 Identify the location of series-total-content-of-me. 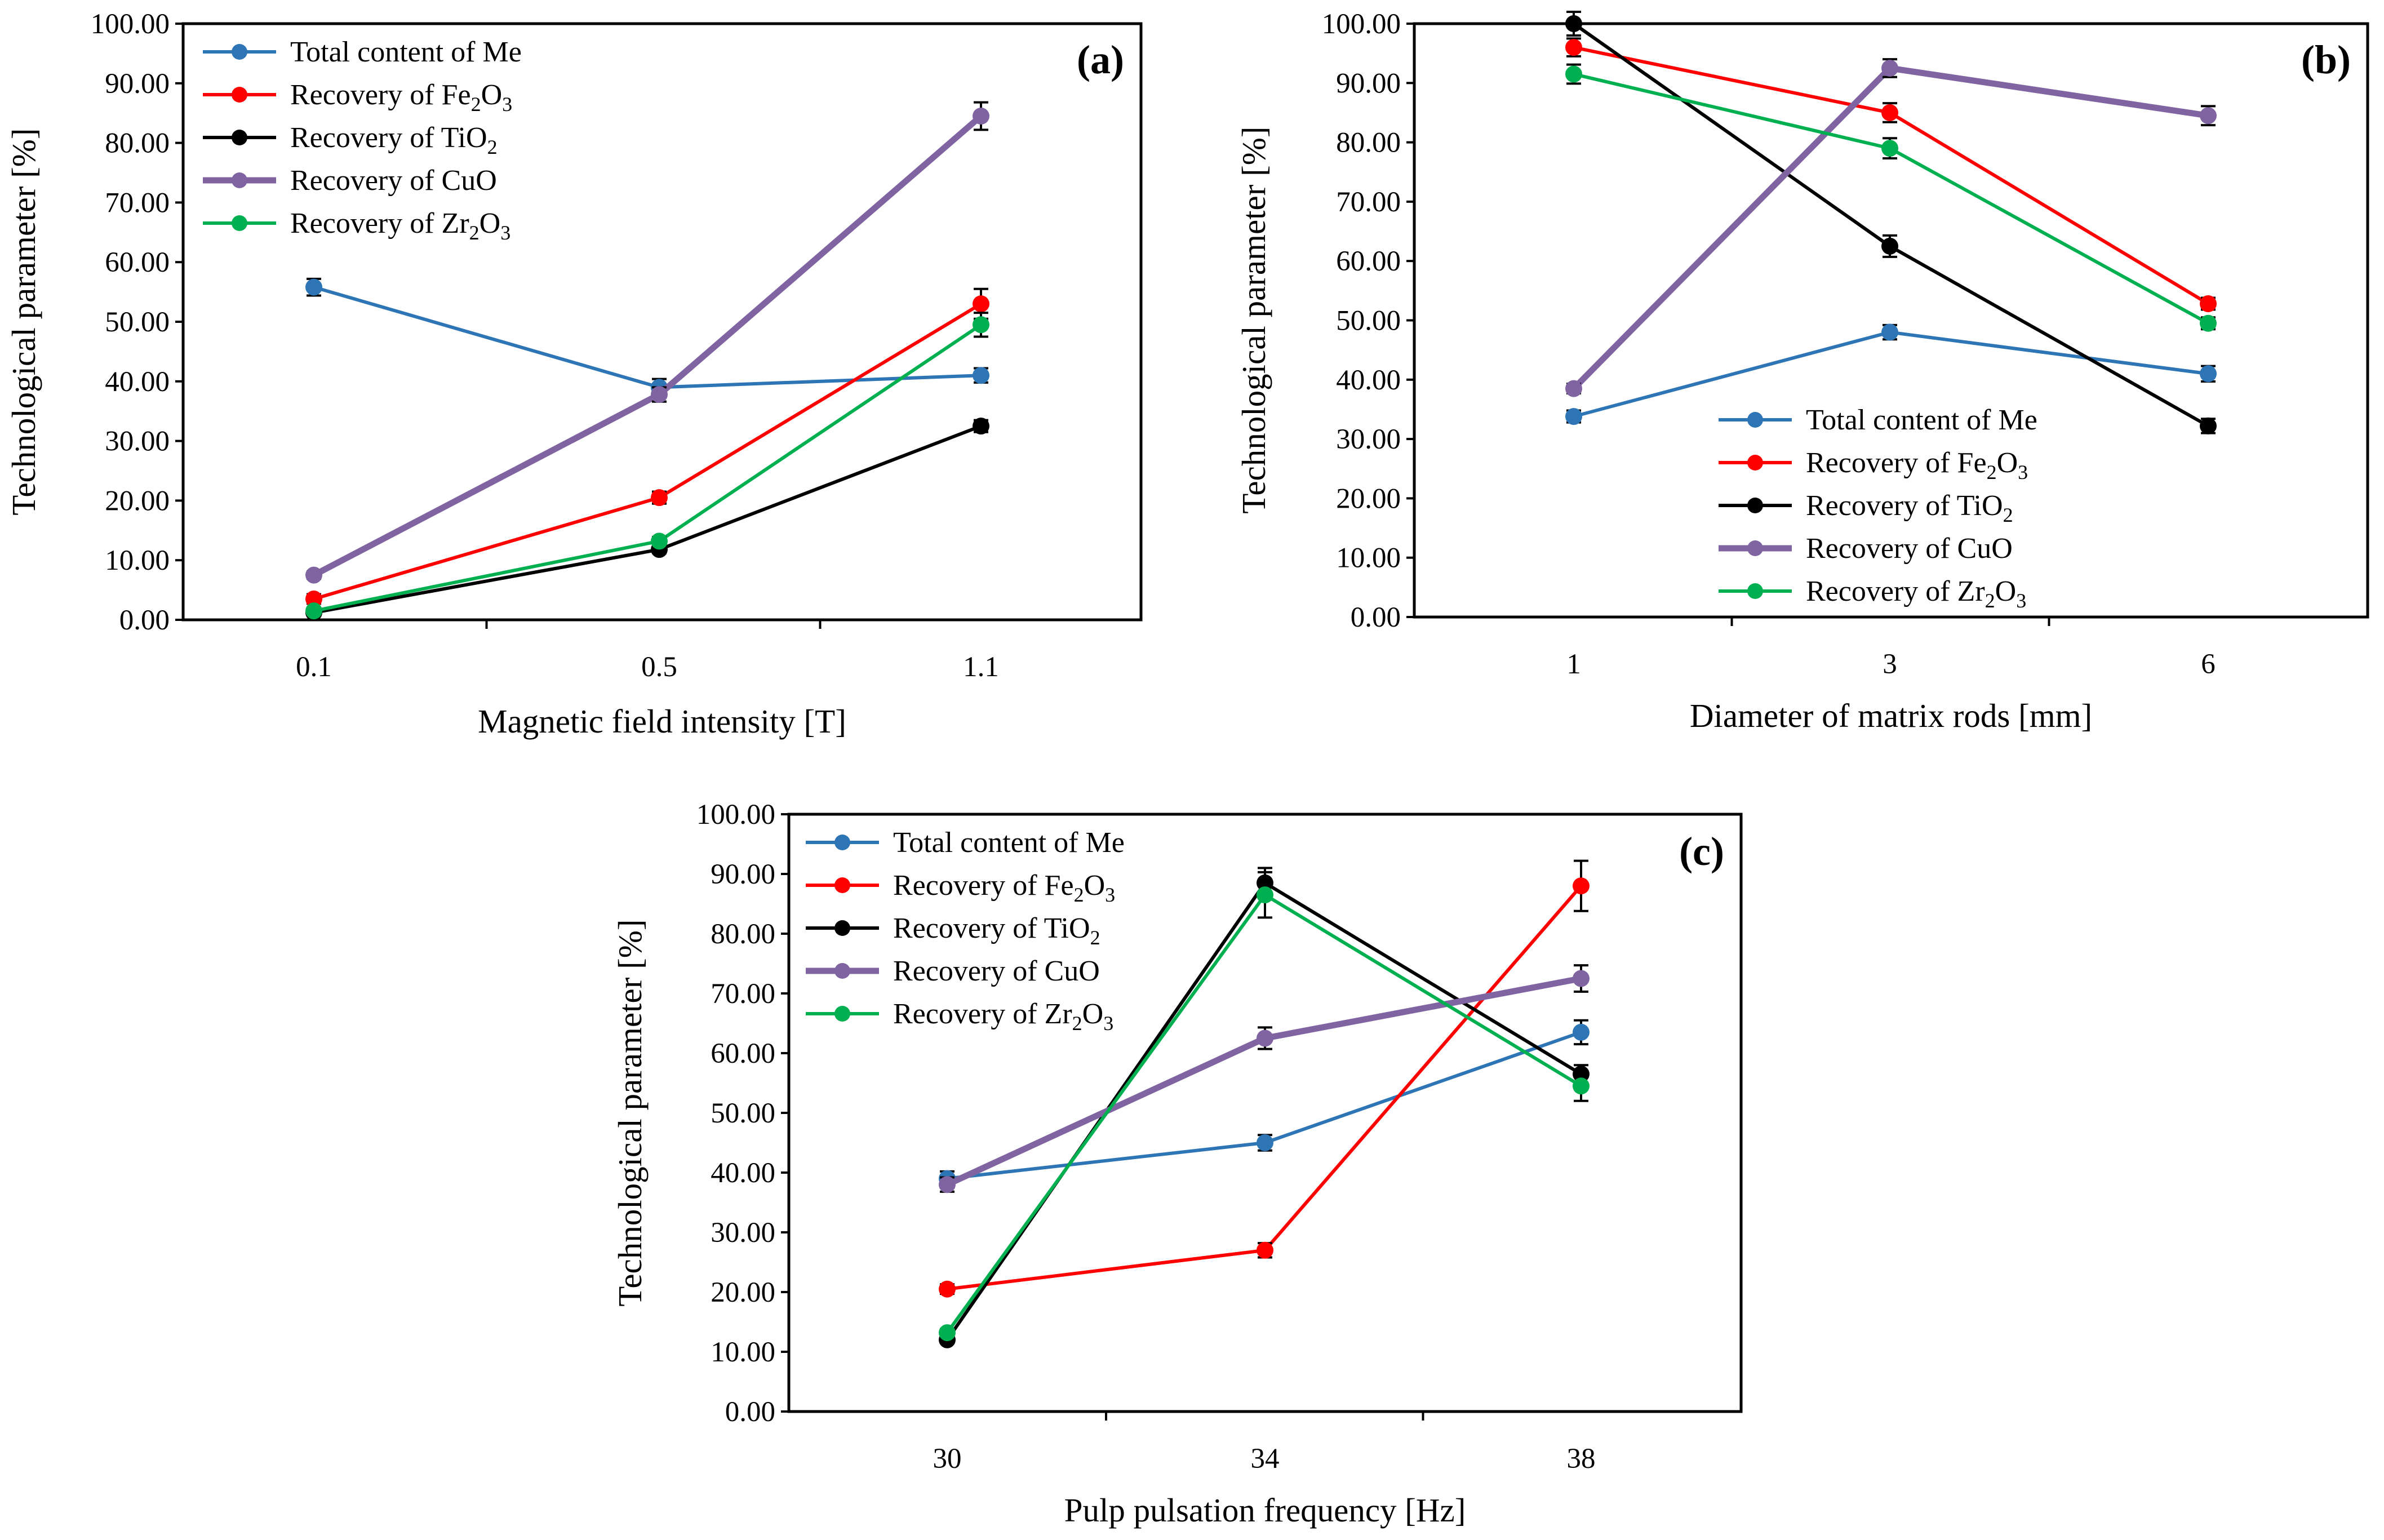
(1891, 374).